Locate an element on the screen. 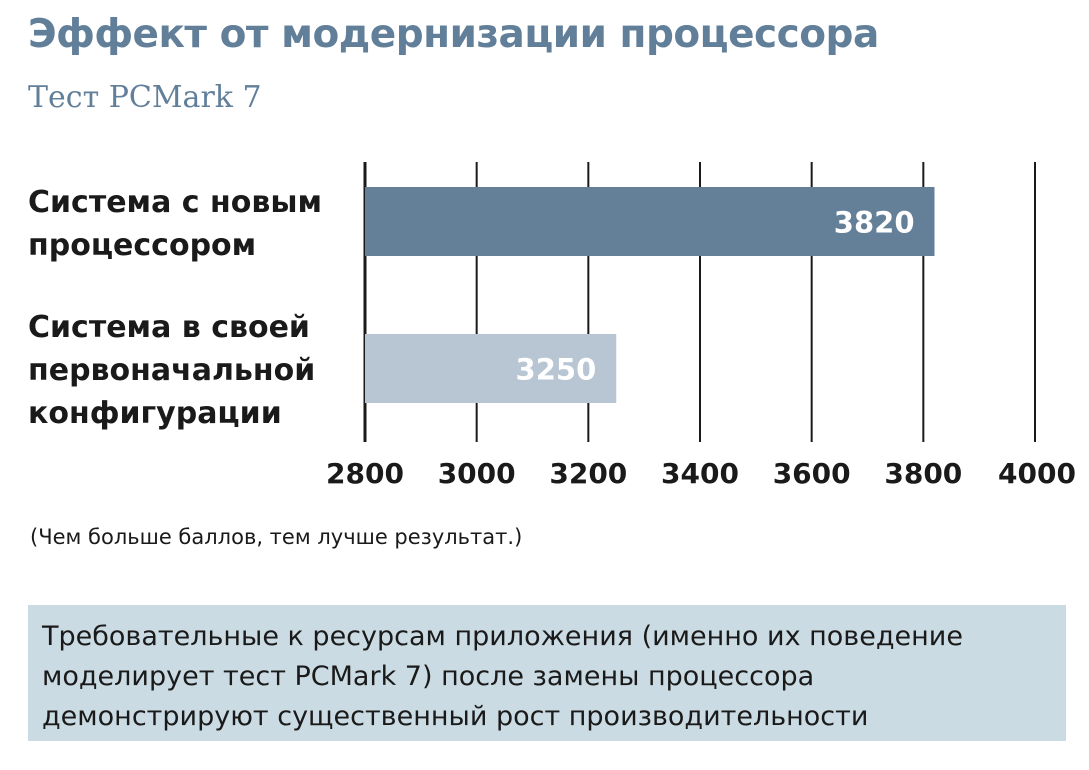 This screenshot has width=1089, height=770. category-label-0-line-0: Система с новым is located at coordinates (175, 202).